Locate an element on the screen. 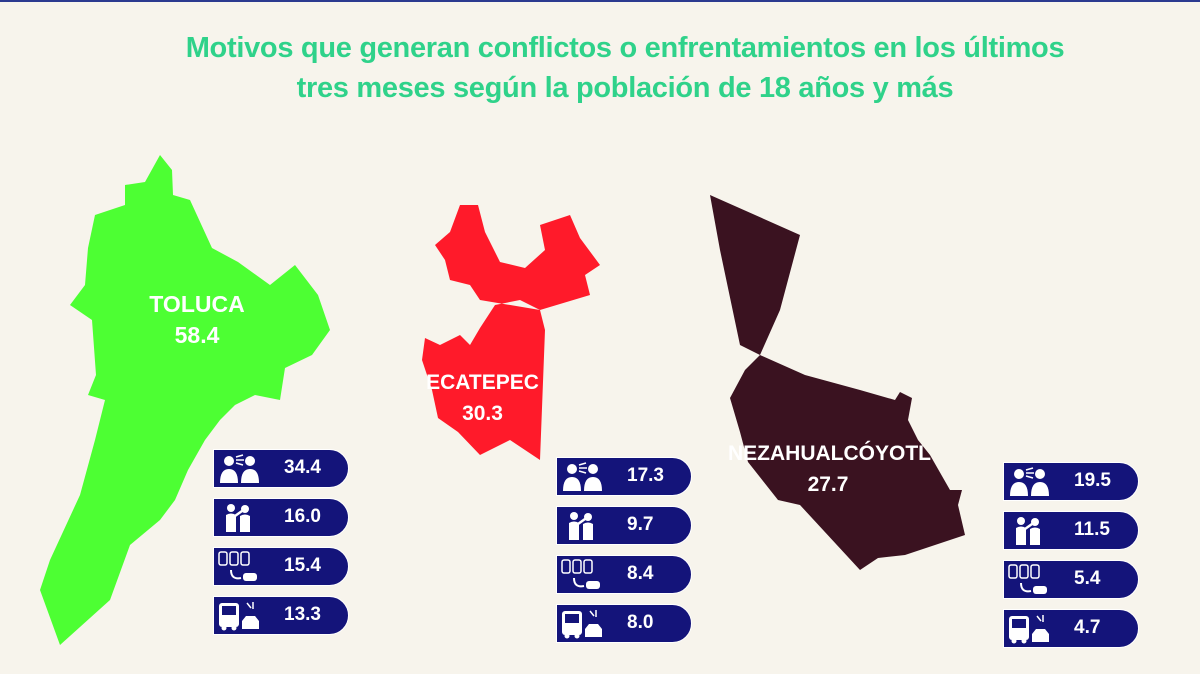 The height and width of the screenshot is (674, 1200). stat-card: 8.0 is located at coordinates (624, 623).